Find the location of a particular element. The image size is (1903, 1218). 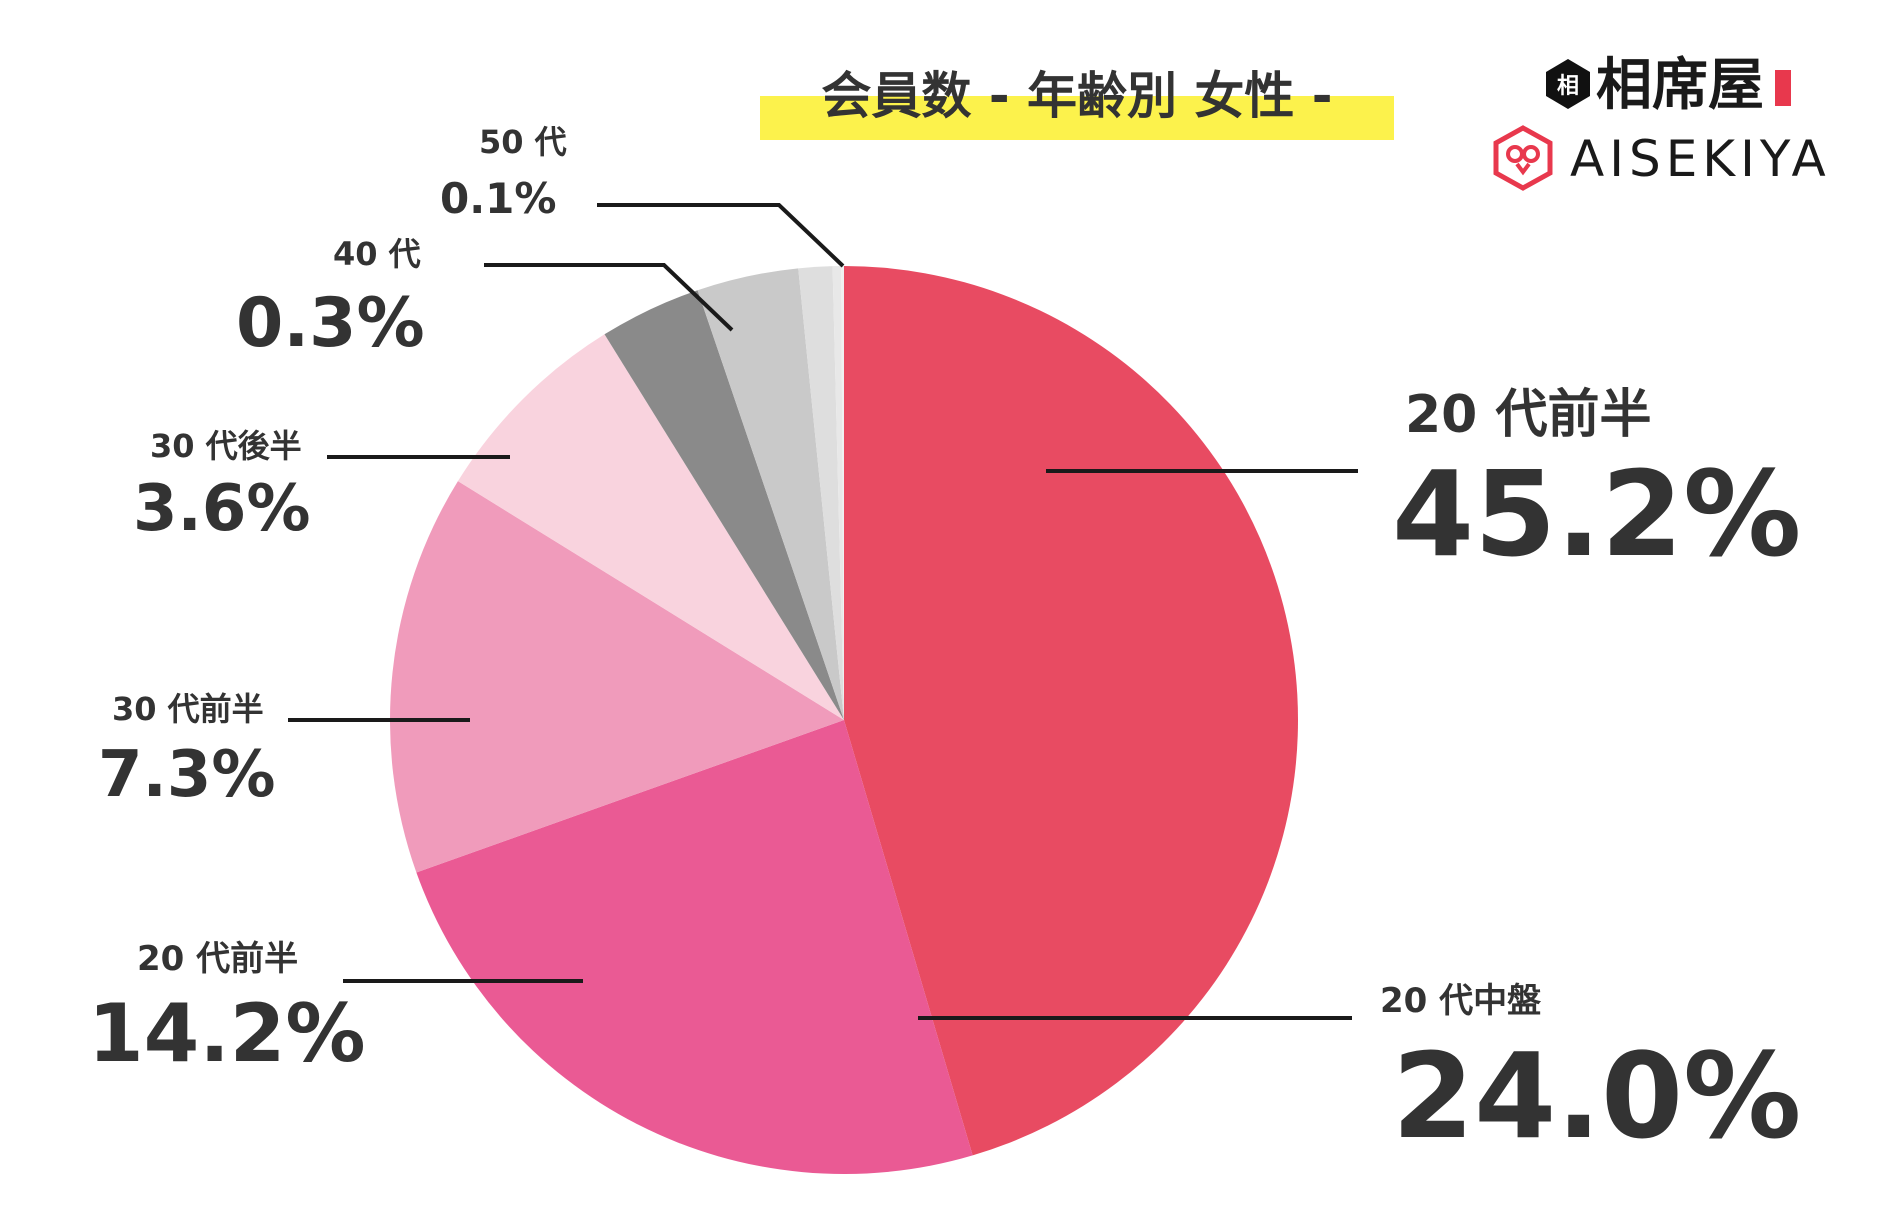

label-20s-early-b-value: 14.2% is located at coordinates (227, 1033).